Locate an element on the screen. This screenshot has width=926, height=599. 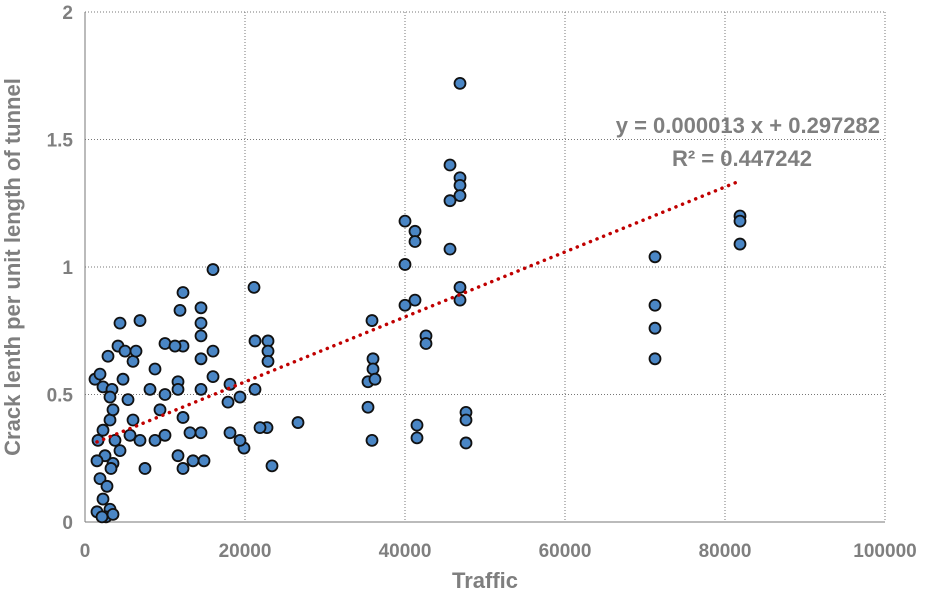
x-tick-label: 20000 is located at coordinates (245, 551).